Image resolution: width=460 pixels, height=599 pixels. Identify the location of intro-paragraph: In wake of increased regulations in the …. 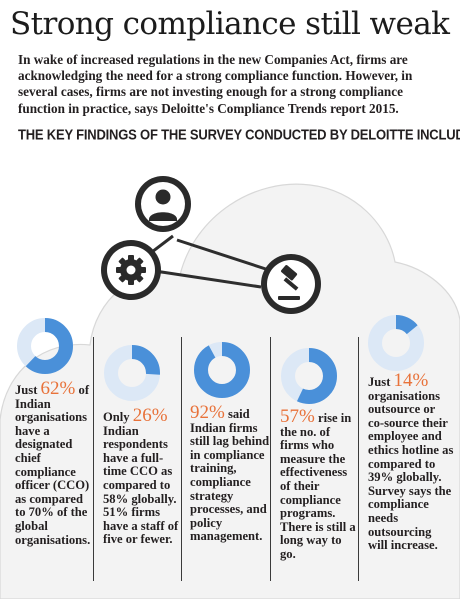
(215, 84).